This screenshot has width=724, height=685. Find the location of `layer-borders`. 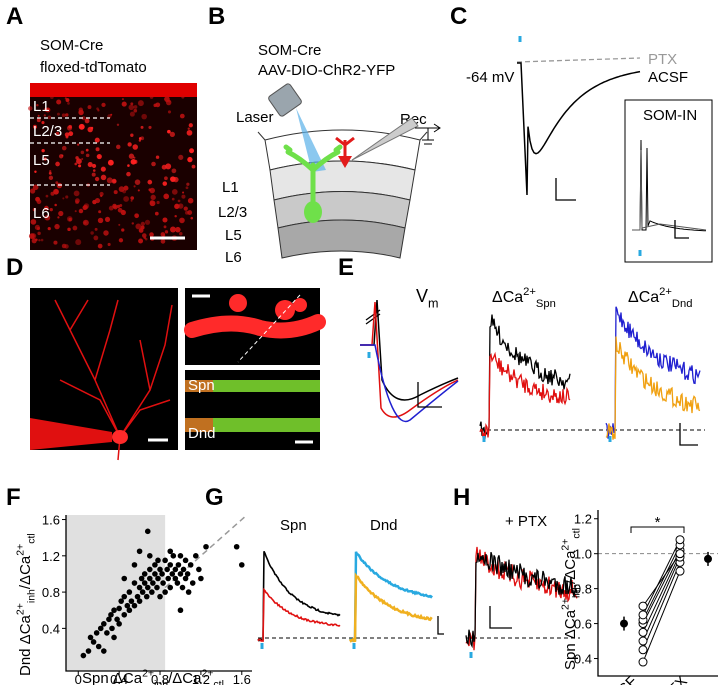

layer-borders is located at coordinates (70, 151).